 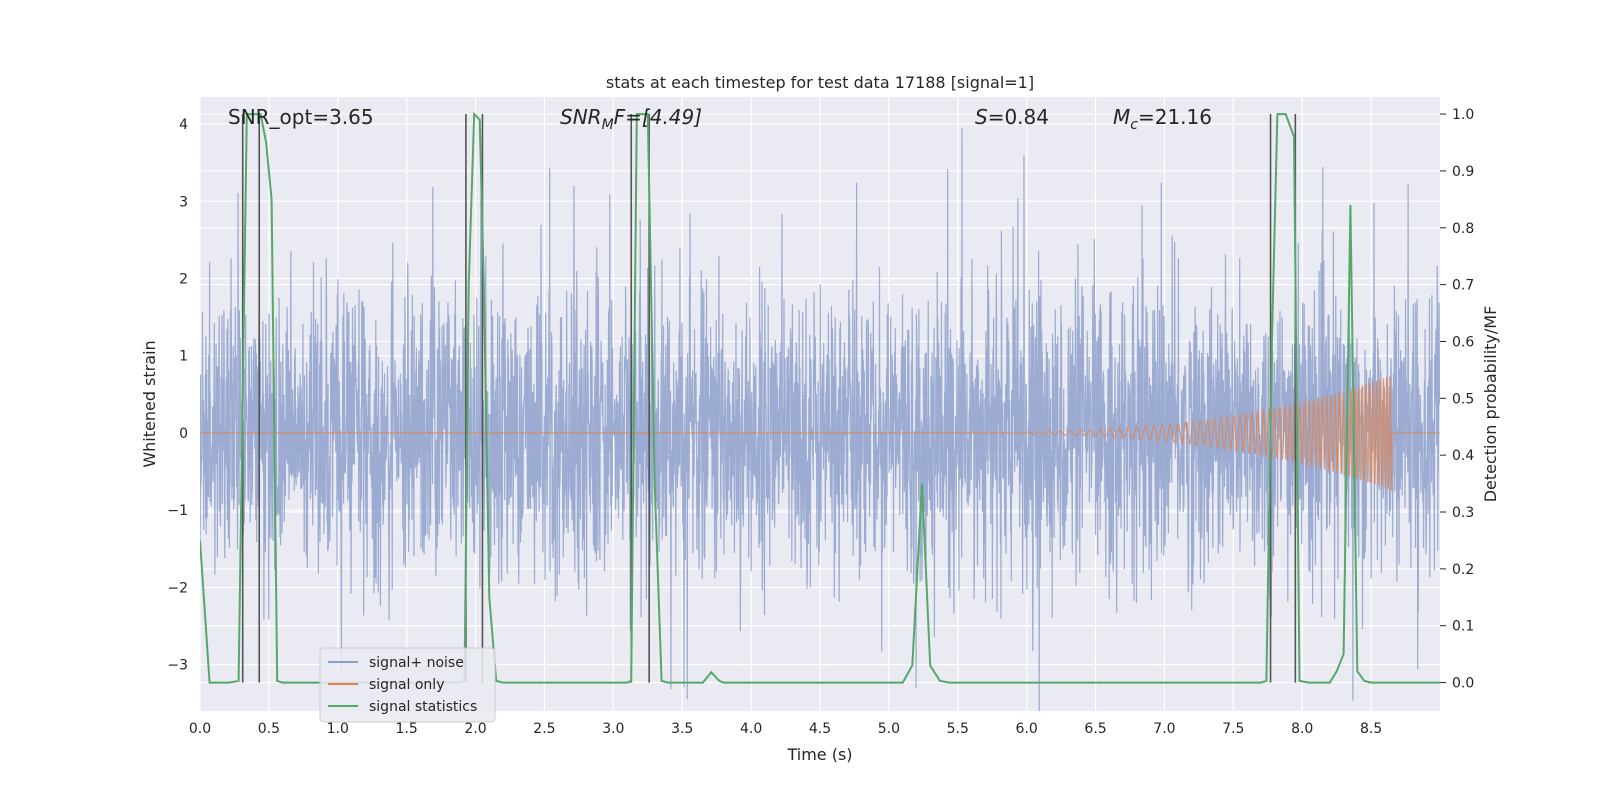 I want to click on legend-label-signal-statistics: signal statistics, so click(x=423, y=707).